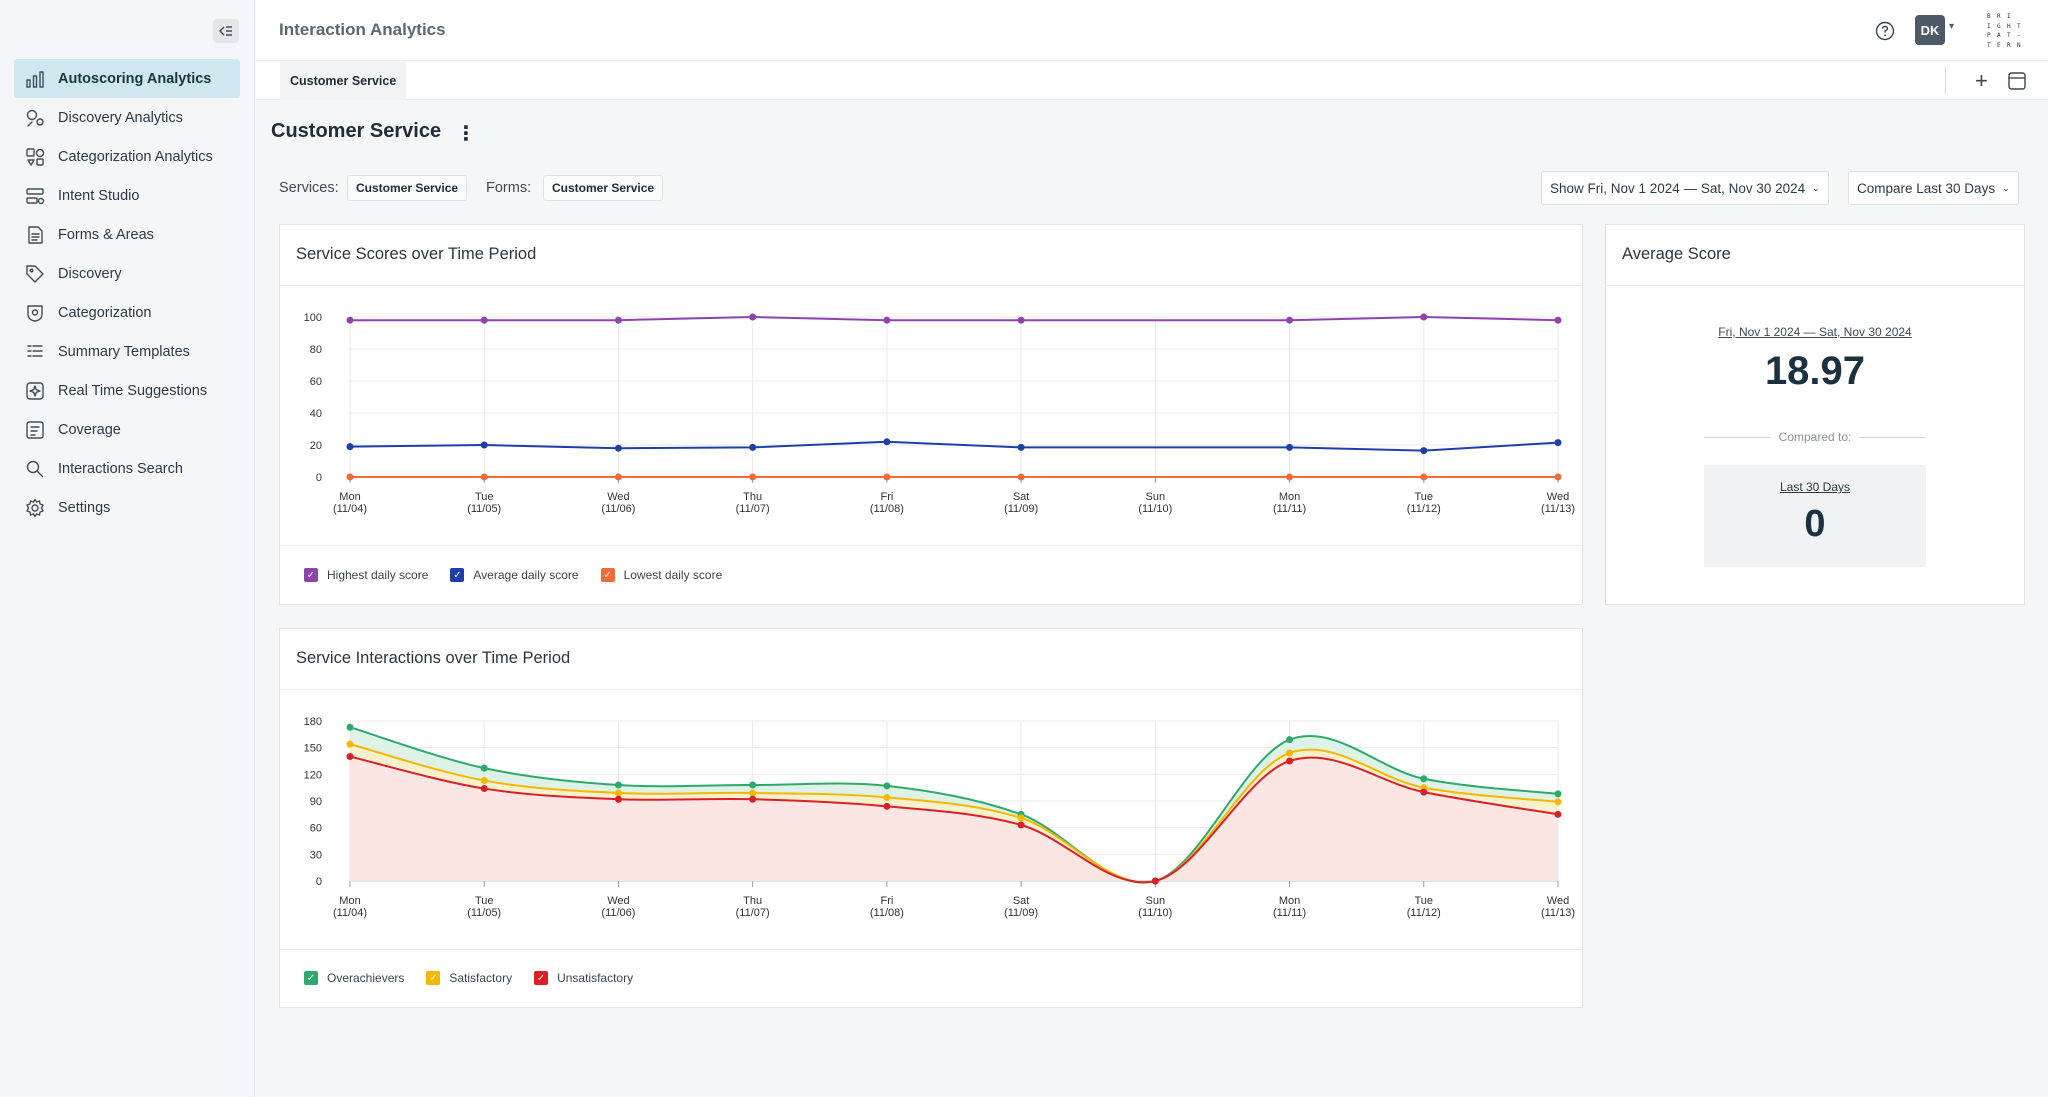 The image size is (2048, 1097). I want to click on x-tick-date: (11/13), so click(1558, 509).